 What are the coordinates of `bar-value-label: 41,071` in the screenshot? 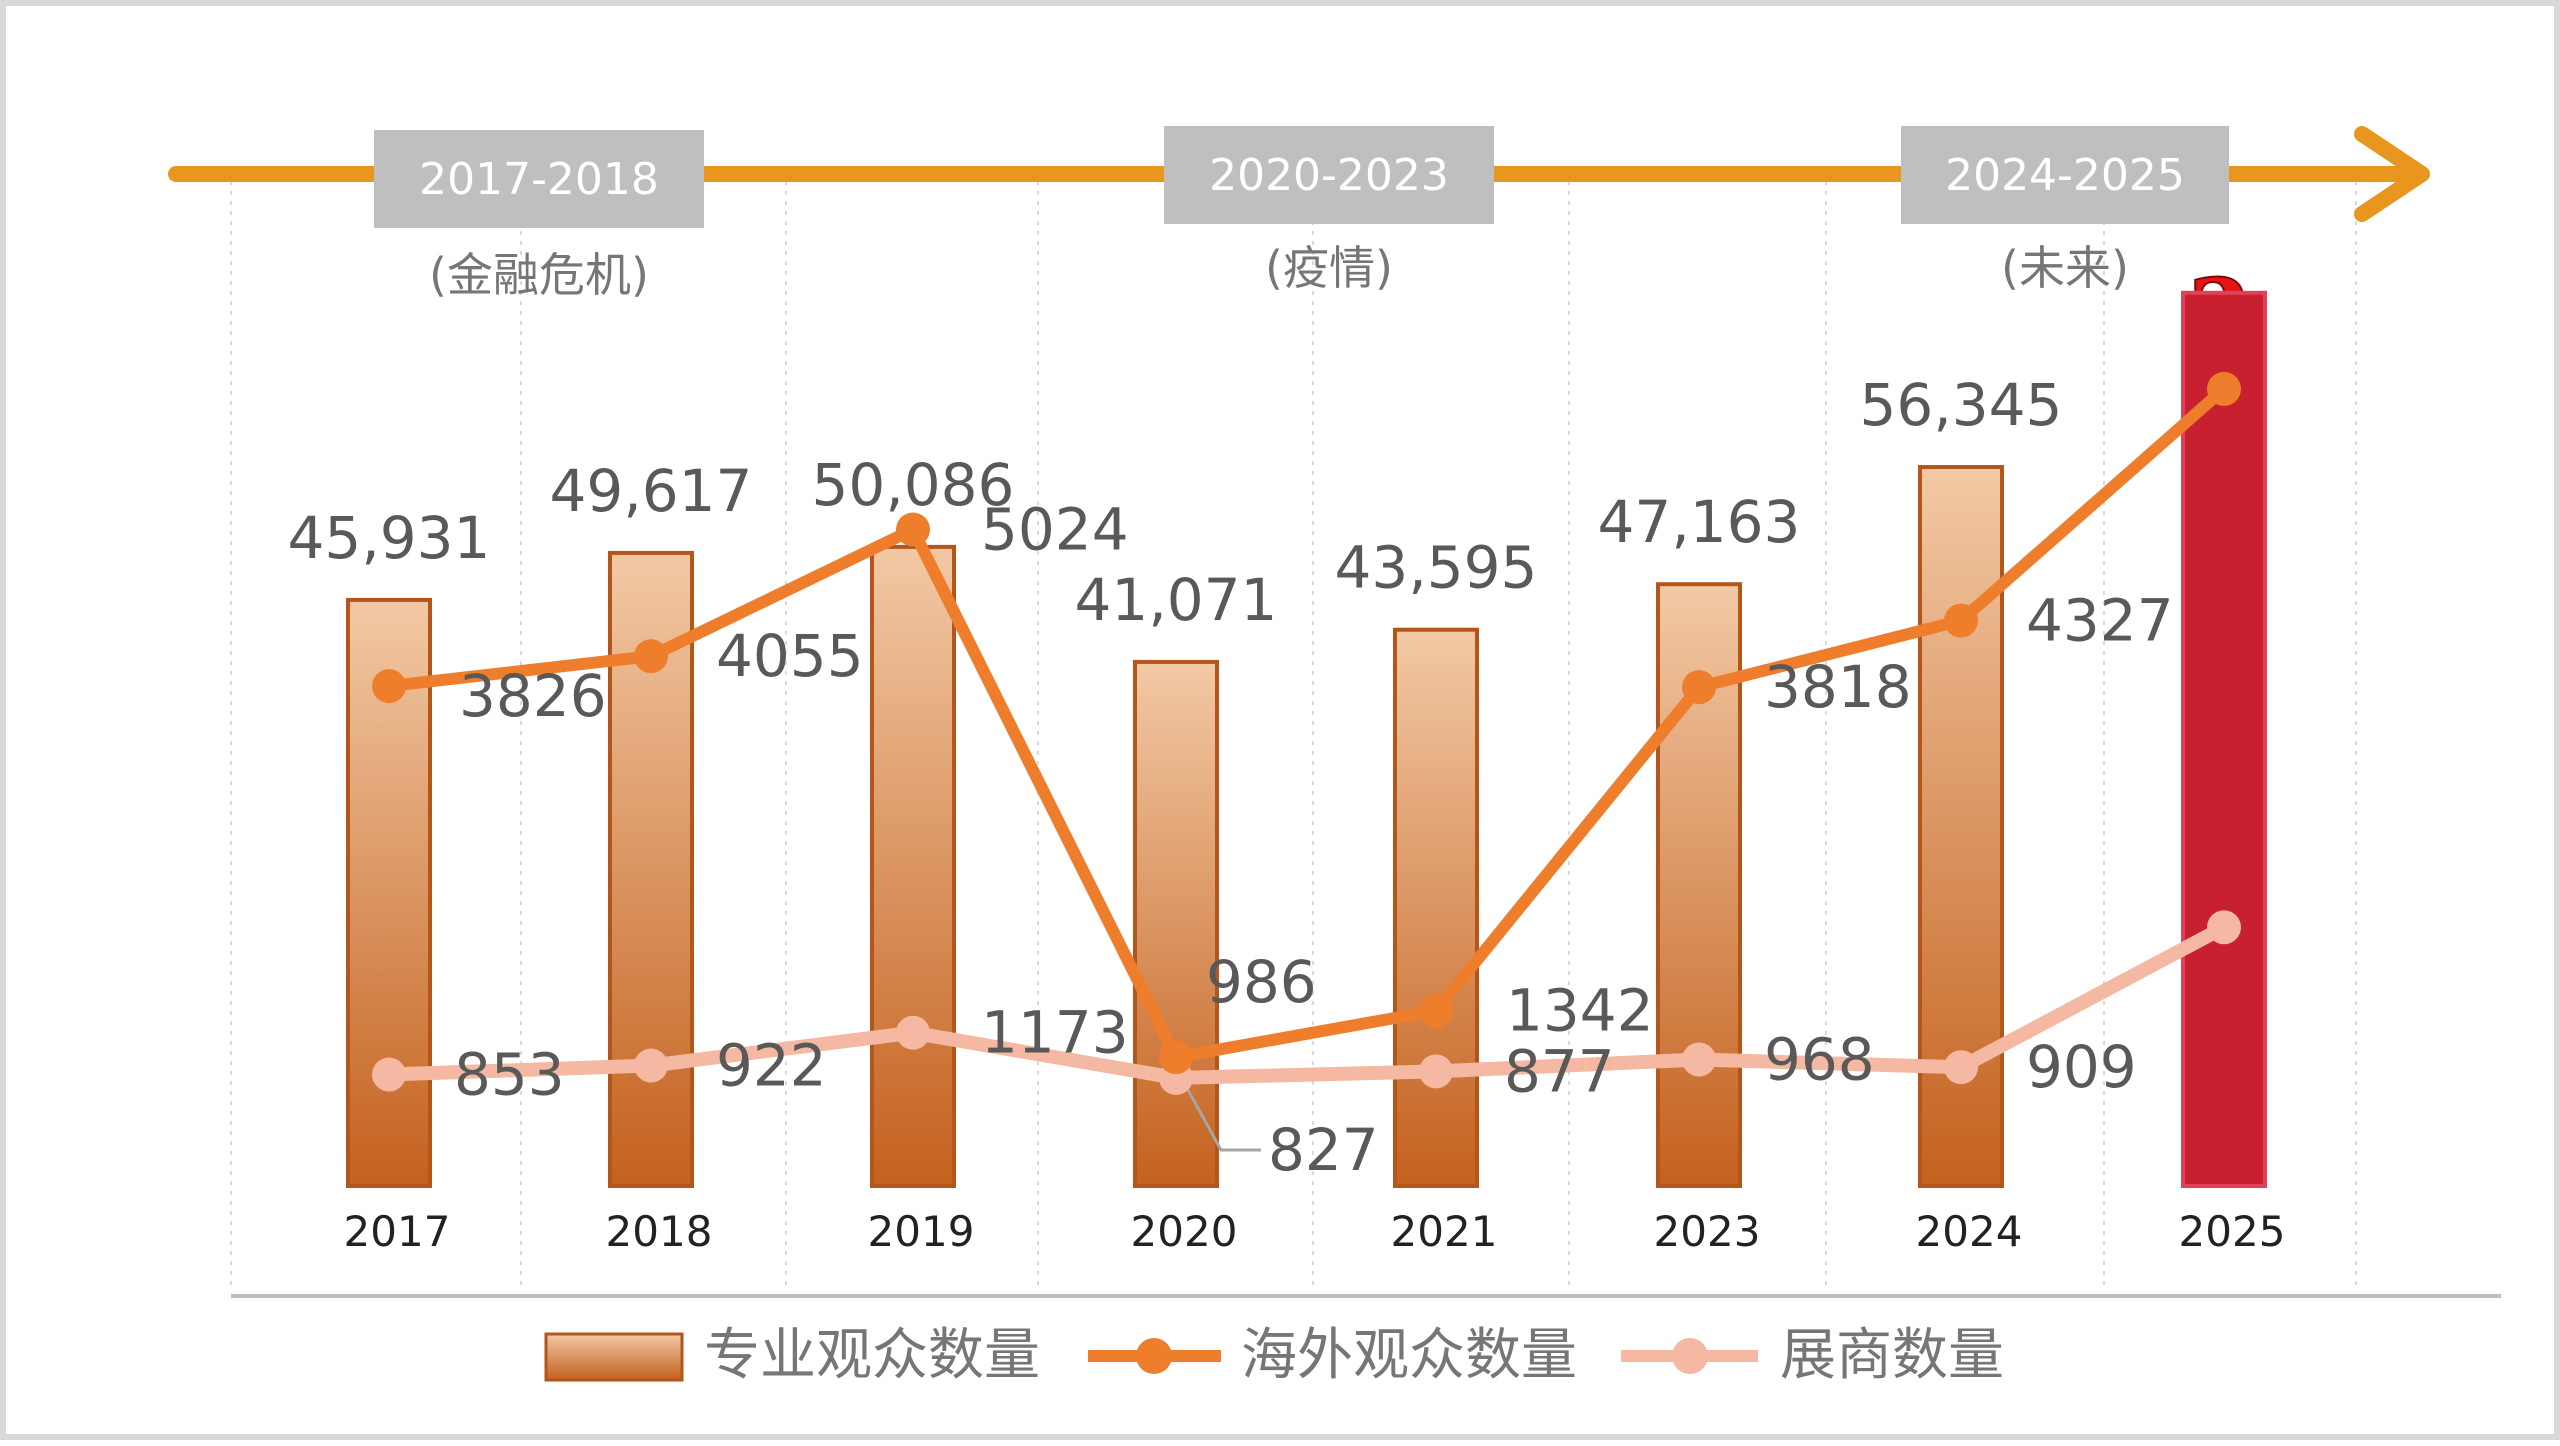 It's located at (1176, 600).